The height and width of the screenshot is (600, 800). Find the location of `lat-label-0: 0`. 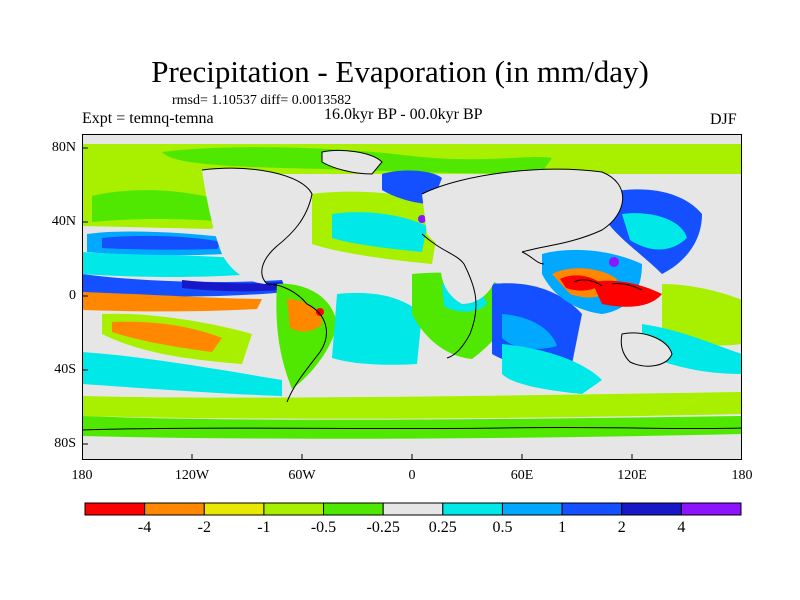

lat-label-0: 0 is located at coordinates (72, 295).